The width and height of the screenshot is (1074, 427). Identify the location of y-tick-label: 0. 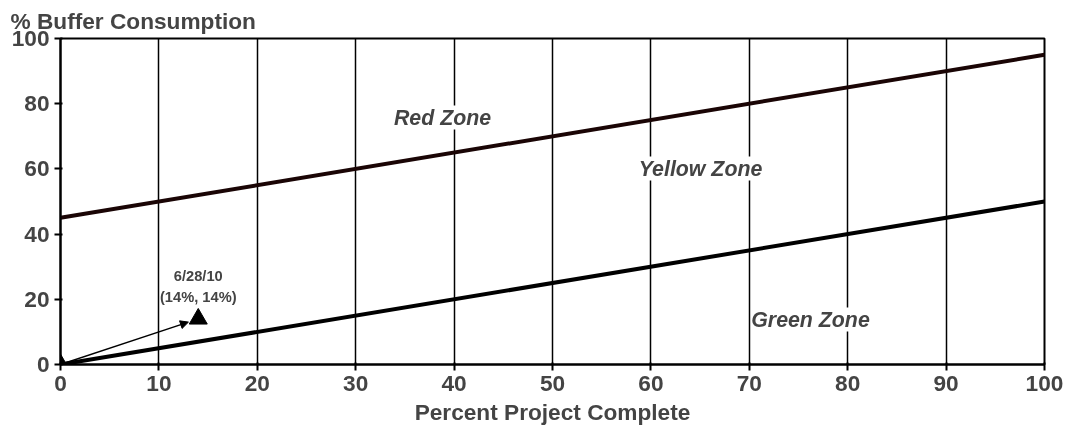
(43, 364).